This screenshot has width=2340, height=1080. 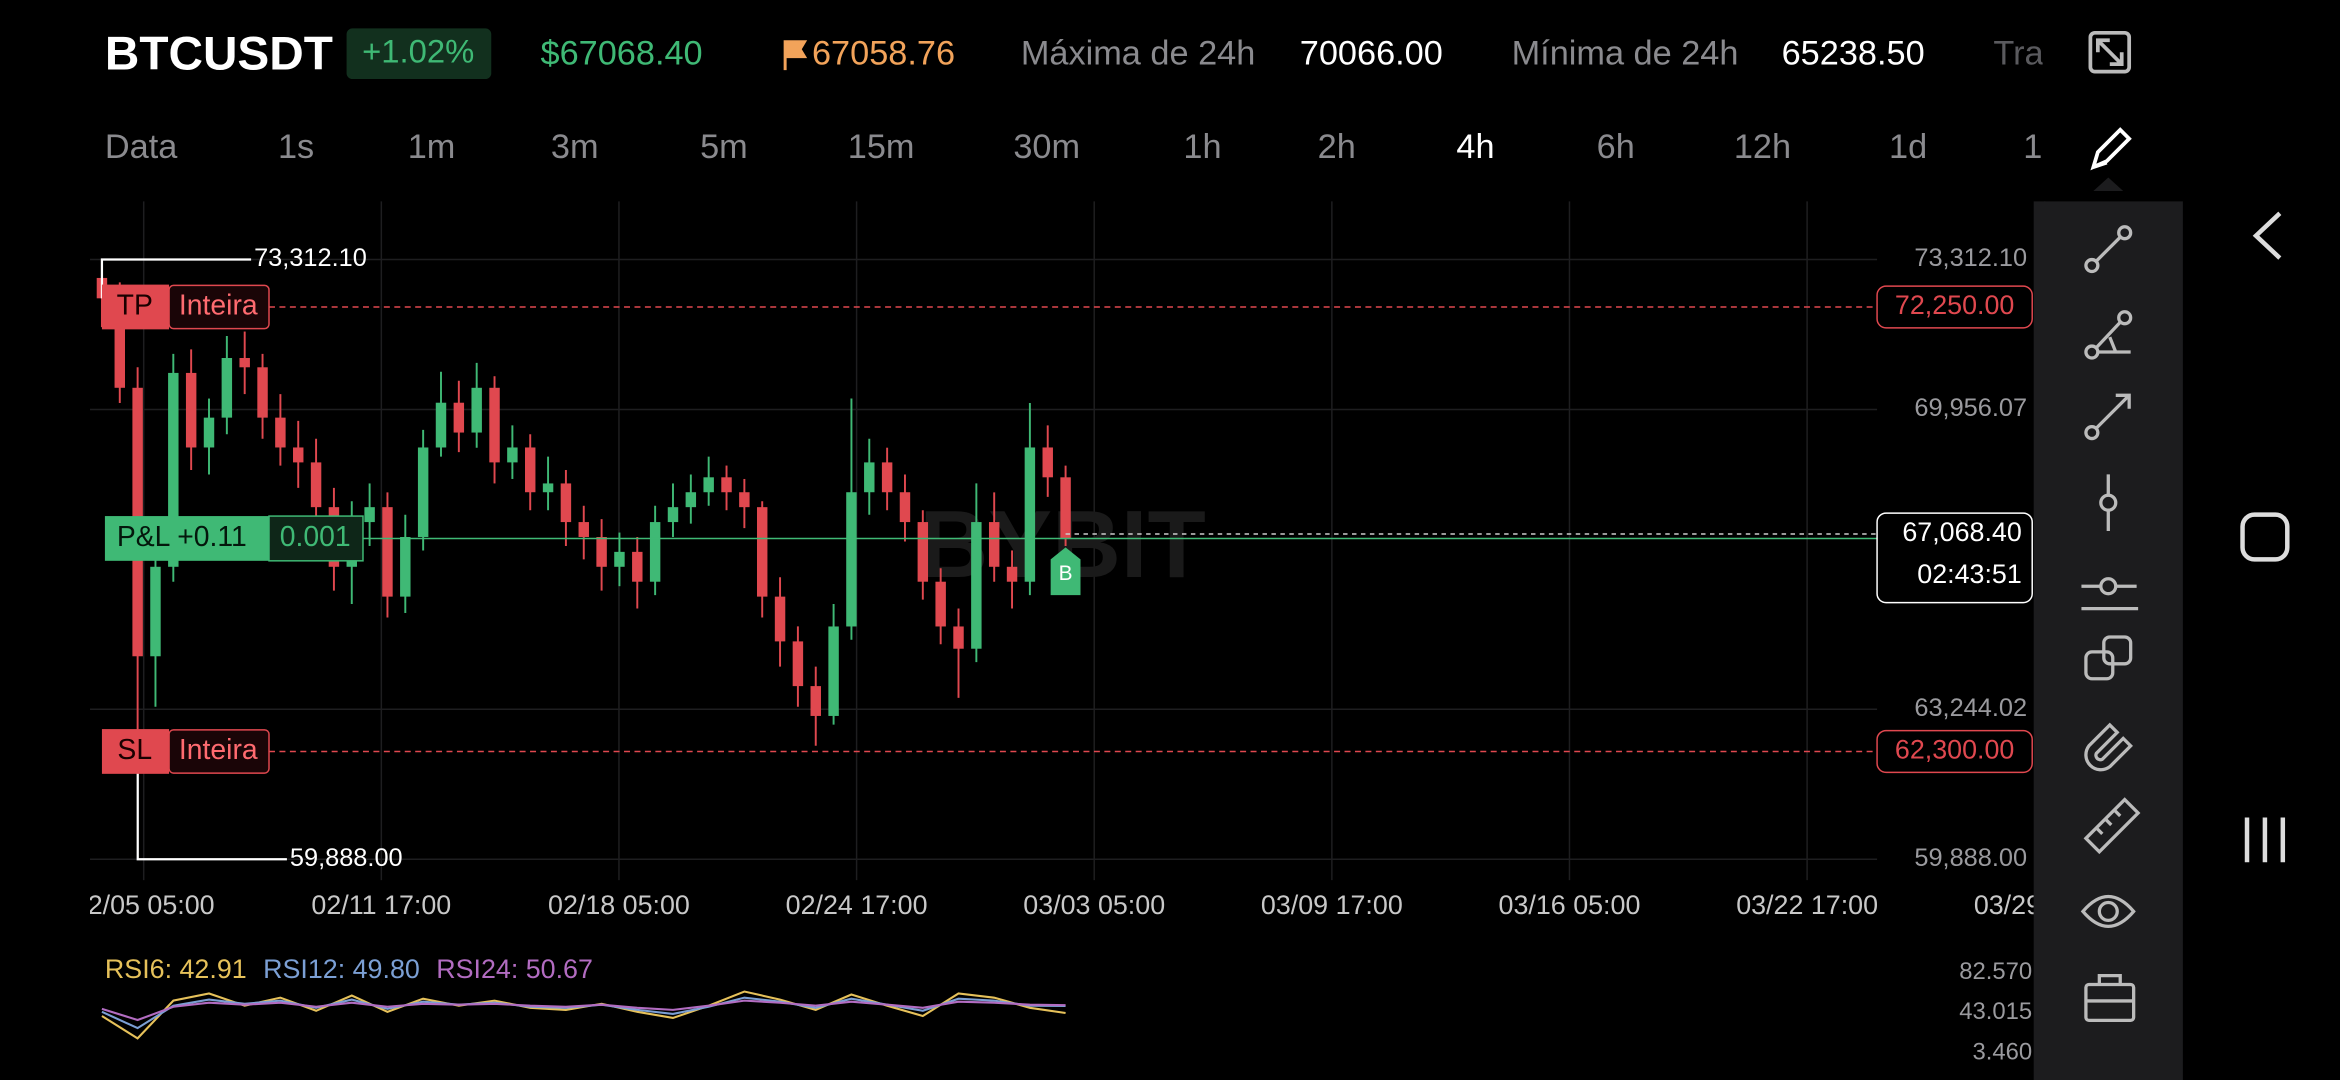 I want to click on x-tick-label: 02/18 05:00, so click(x=619, y=905).